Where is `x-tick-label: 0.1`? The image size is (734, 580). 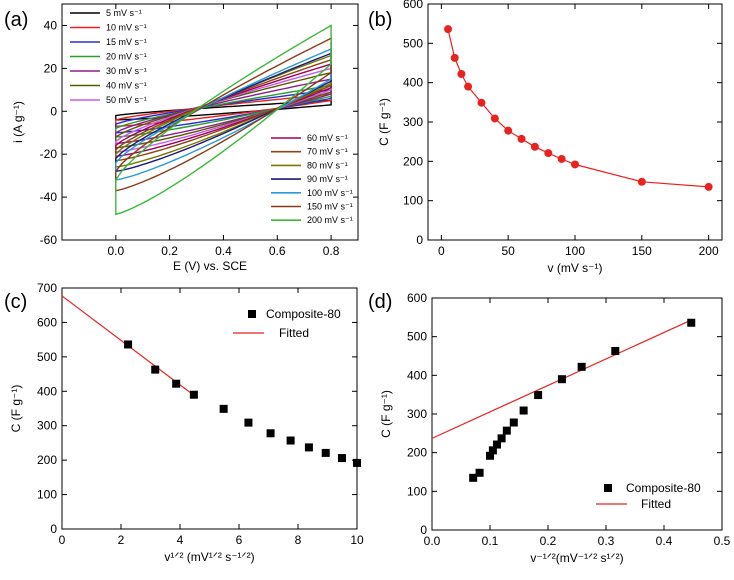 x-tick-label: 0.1 is located at coordinates (490, 541).